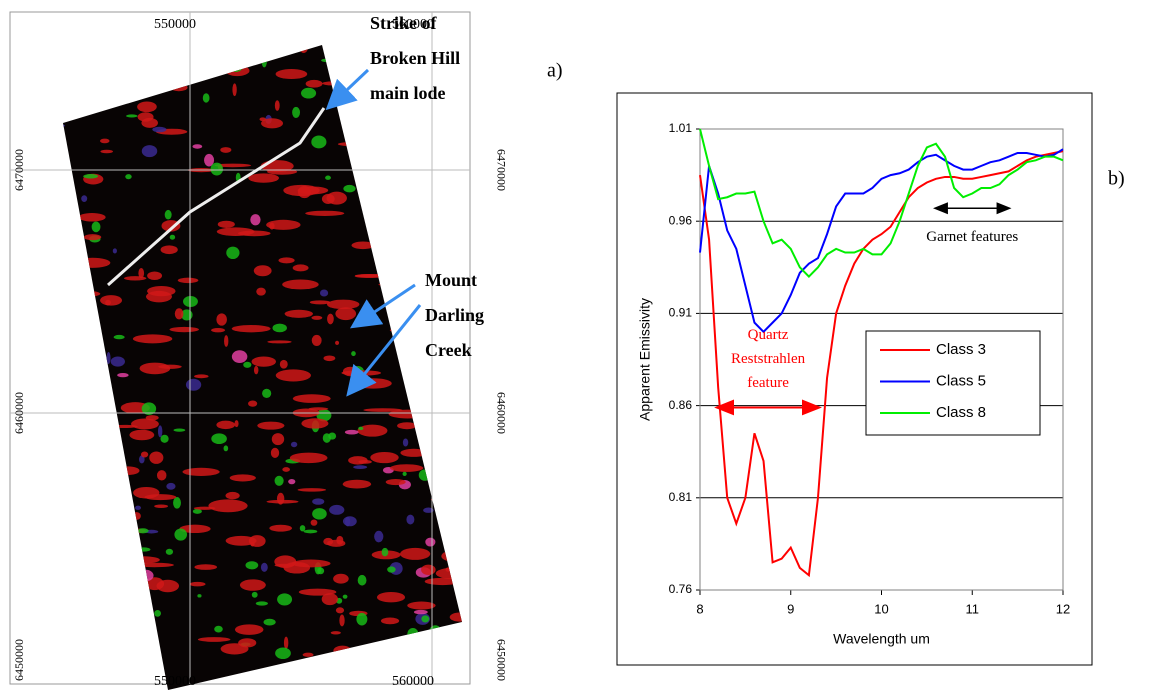 The height and width of the screenshot is (693, 1149). Describe the element at coordinates (961, 349) in the screenshot. I see `legend-label: Class 3` at that location.